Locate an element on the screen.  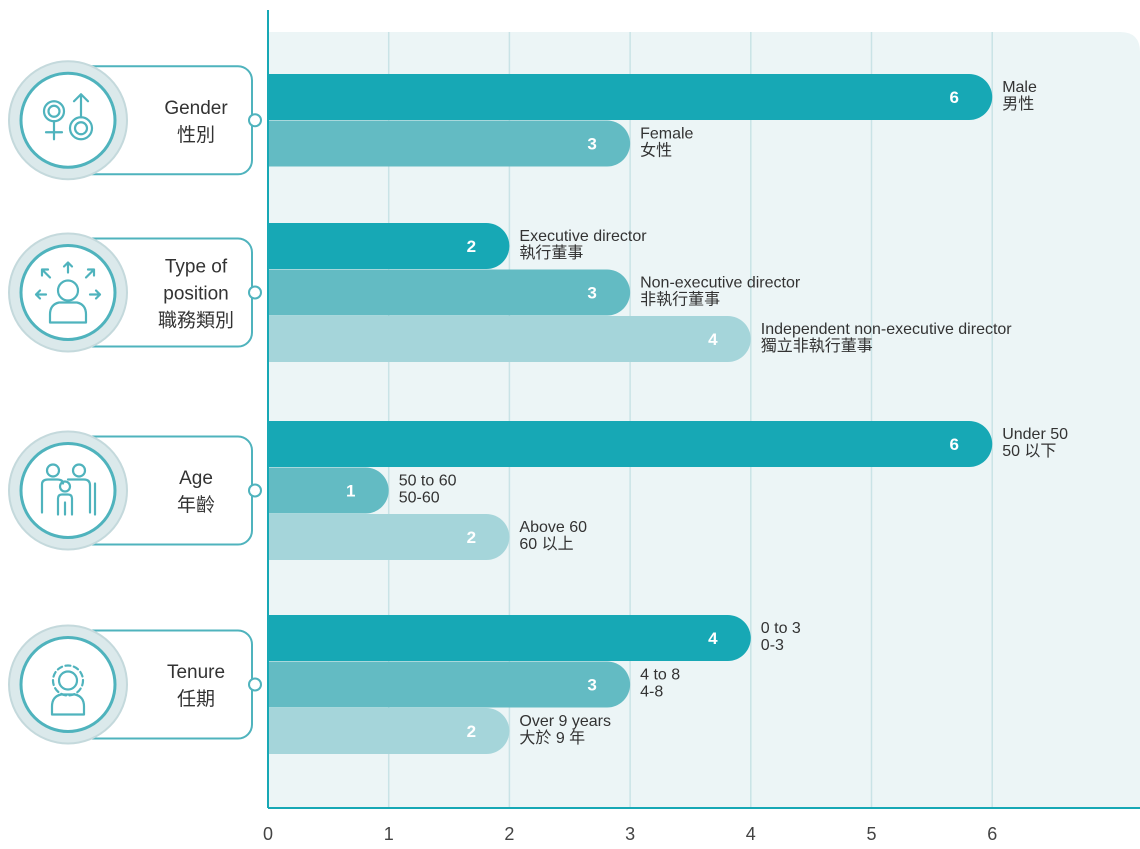
bar-category-label-zh: 50-60 is located at coordinates (419, 498).